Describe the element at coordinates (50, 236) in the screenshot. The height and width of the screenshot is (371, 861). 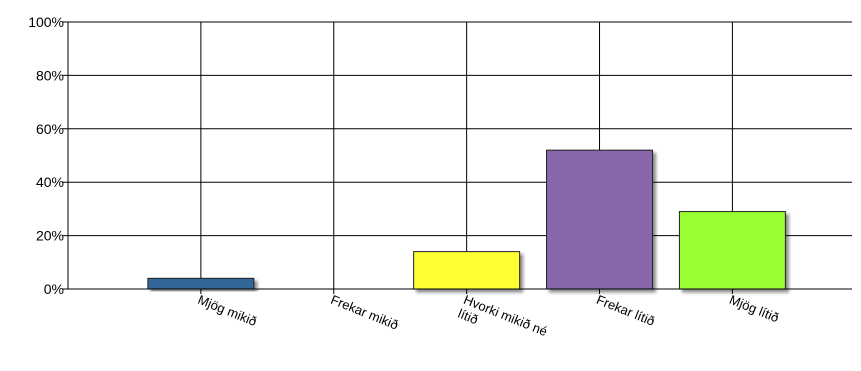
I see `y-tick-label: 20%` at that location.